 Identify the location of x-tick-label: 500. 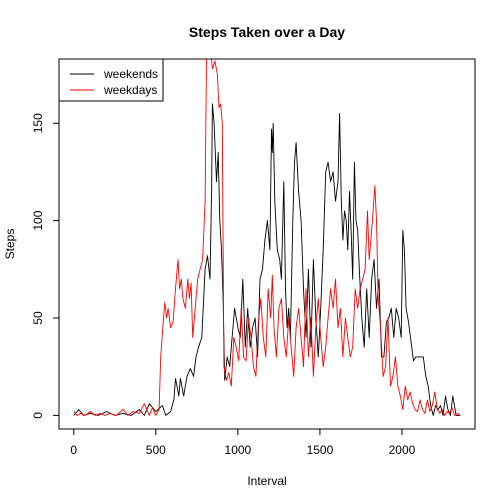
(156, 450).